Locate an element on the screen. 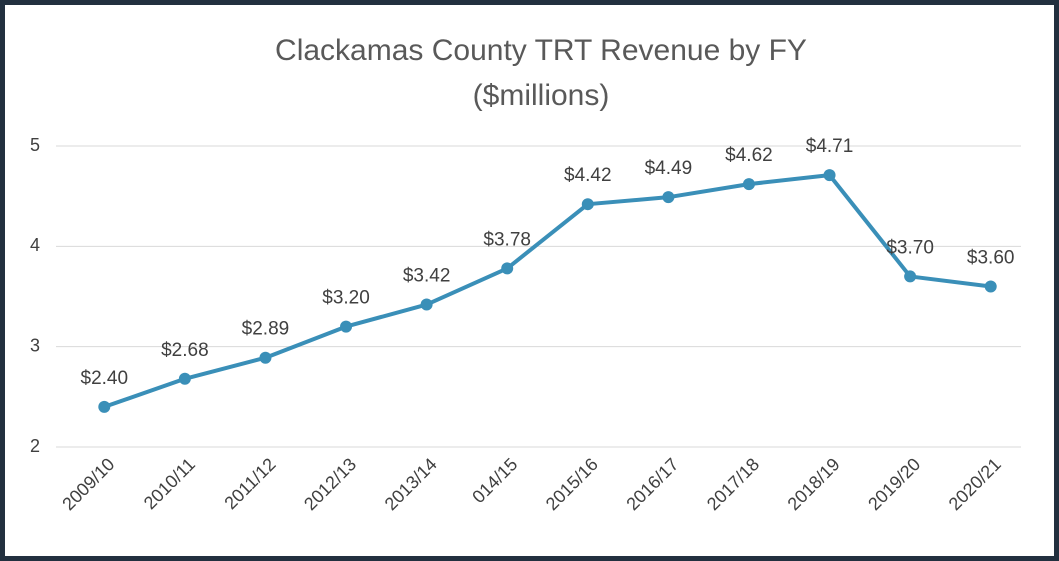 The height and width of the screenshot is (561, 1059). data-label: $2.89 is located at coordinates (266, 329).